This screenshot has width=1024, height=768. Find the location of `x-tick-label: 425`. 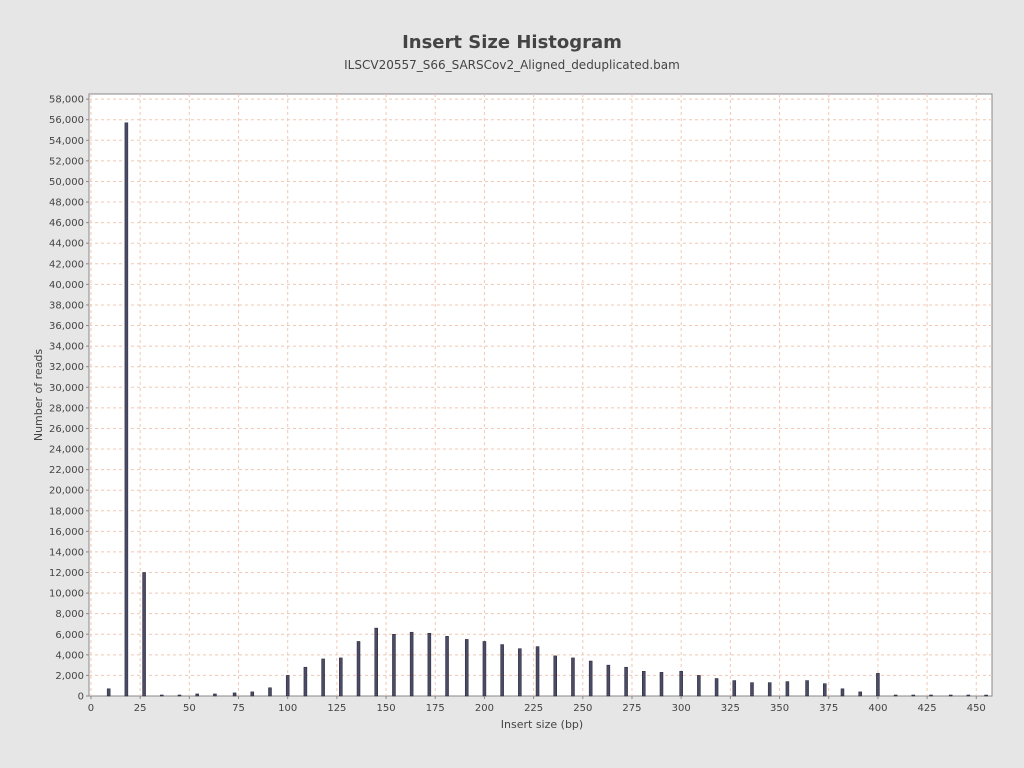

x-tick-label: 425 is located at coordinates (927, 708).